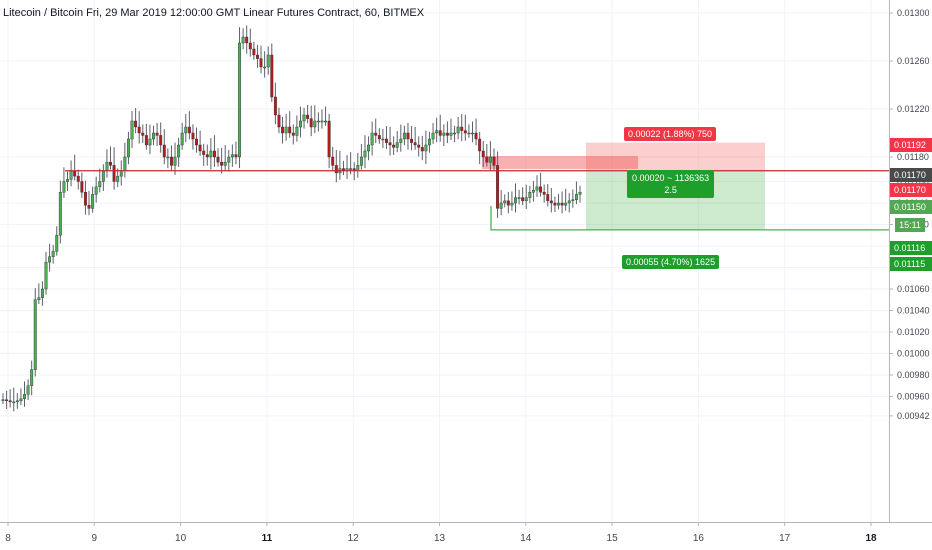  What do you see at coordinates (913, 157) in the screenshot?
I see `y-tick-label: 0.01180` at bounding box center [913, 157].